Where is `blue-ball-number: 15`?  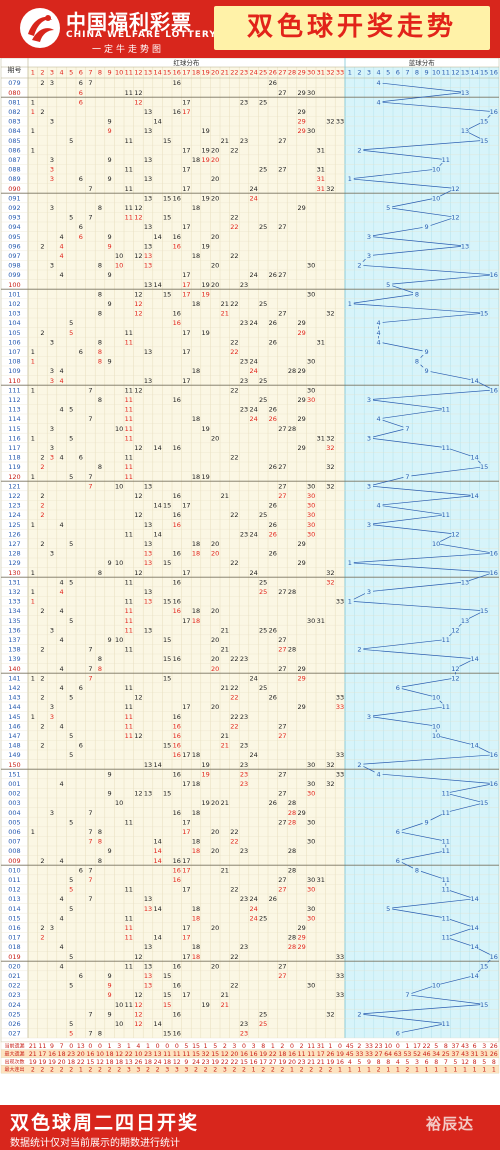
blue-ball-number: 15 is located at coordinates (484, 611).